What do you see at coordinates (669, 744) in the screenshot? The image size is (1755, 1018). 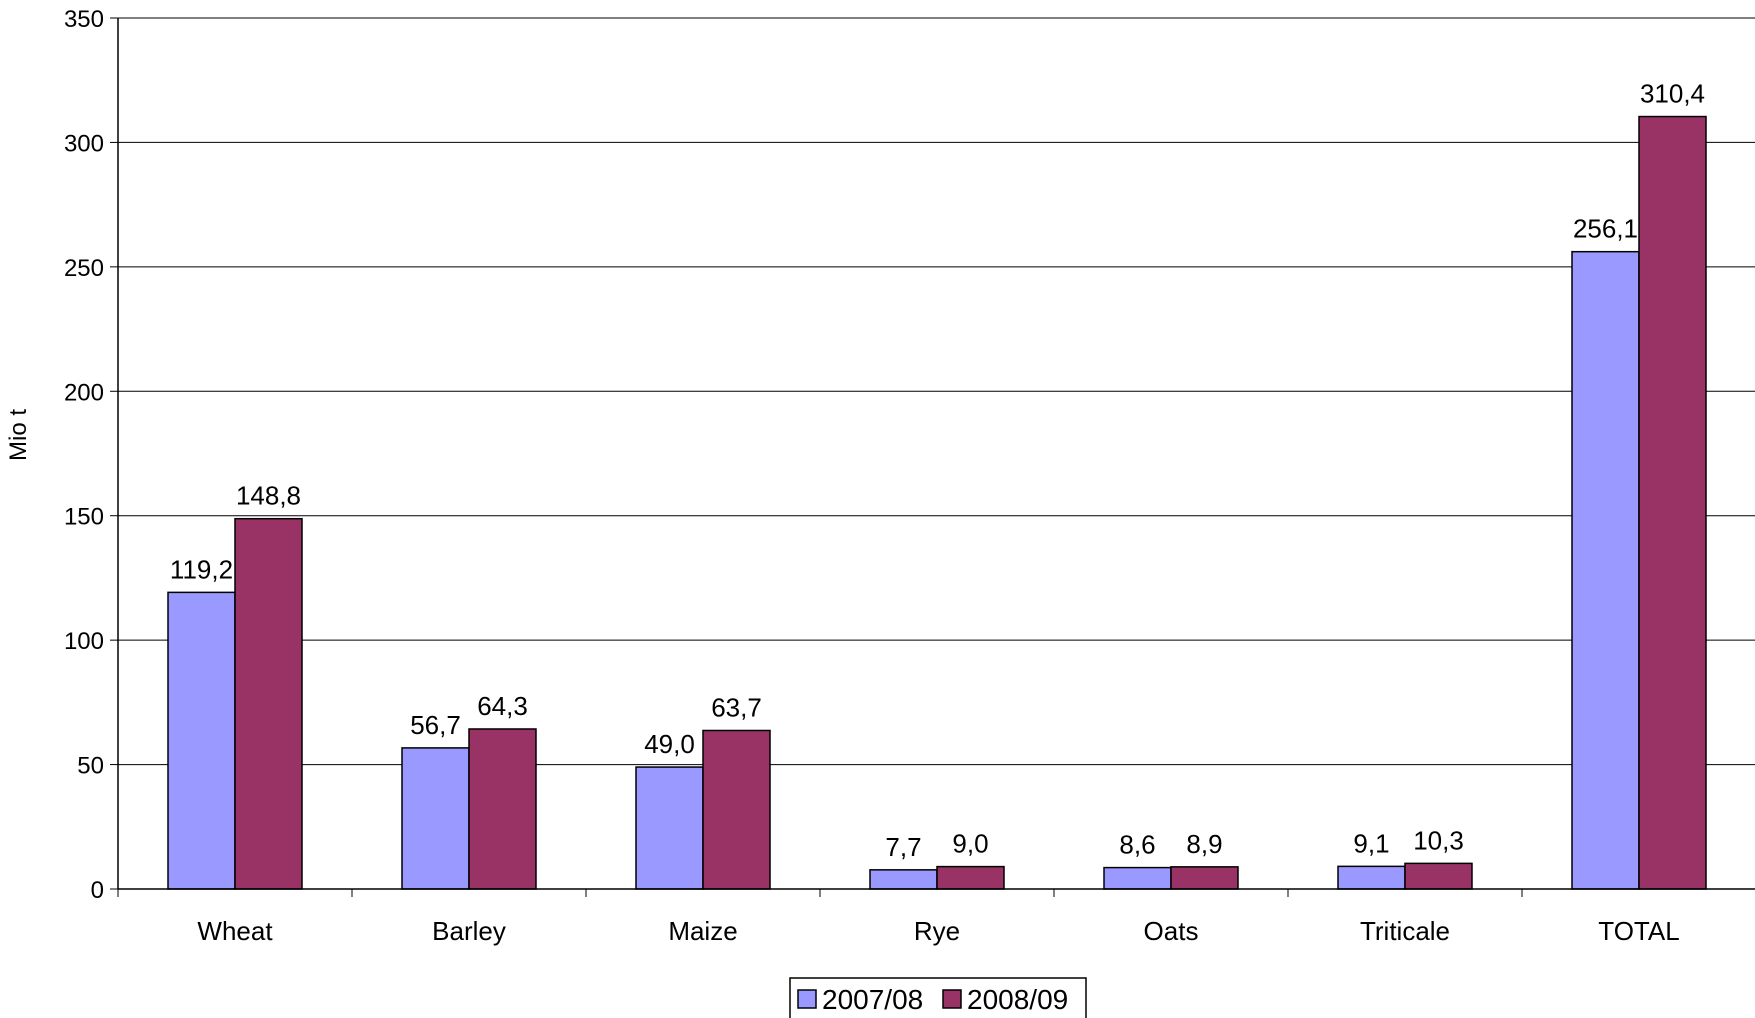 I see `data-label: 49,0` at bounding box center [669, 744].